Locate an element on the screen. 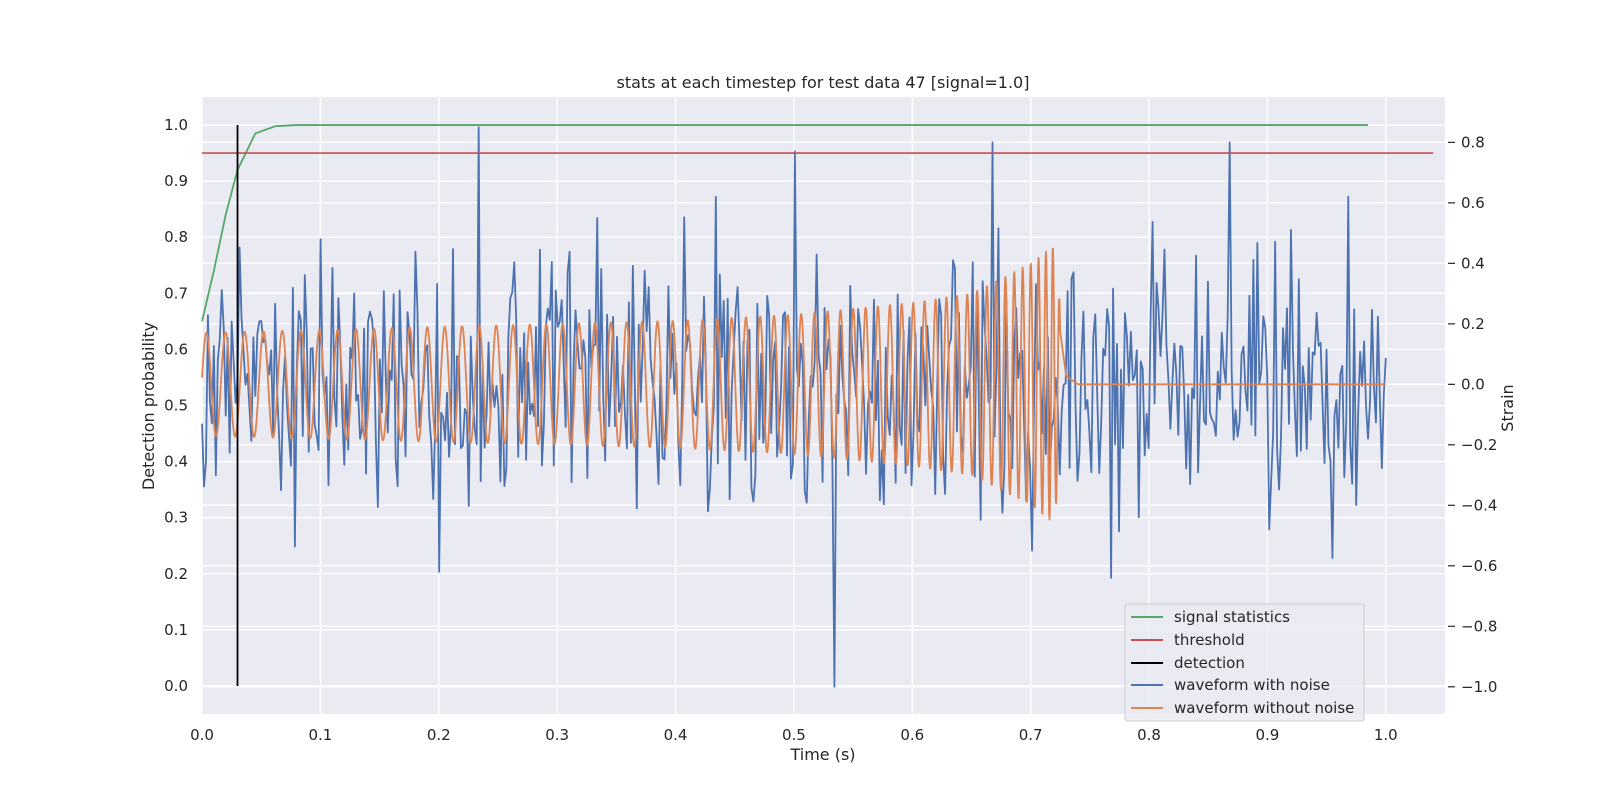  y-left-tick-label: 0.6 is located at coordinates (176, 349).